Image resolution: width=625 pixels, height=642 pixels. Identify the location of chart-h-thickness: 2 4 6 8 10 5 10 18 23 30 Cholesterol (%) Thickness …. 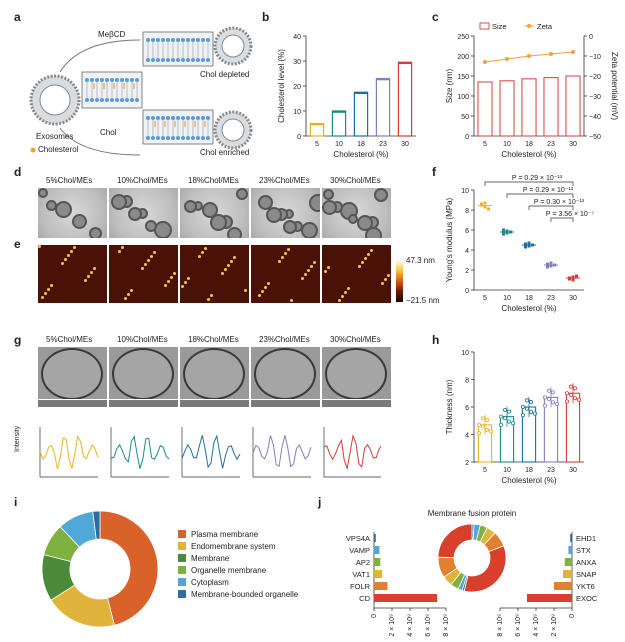
(514, 417).